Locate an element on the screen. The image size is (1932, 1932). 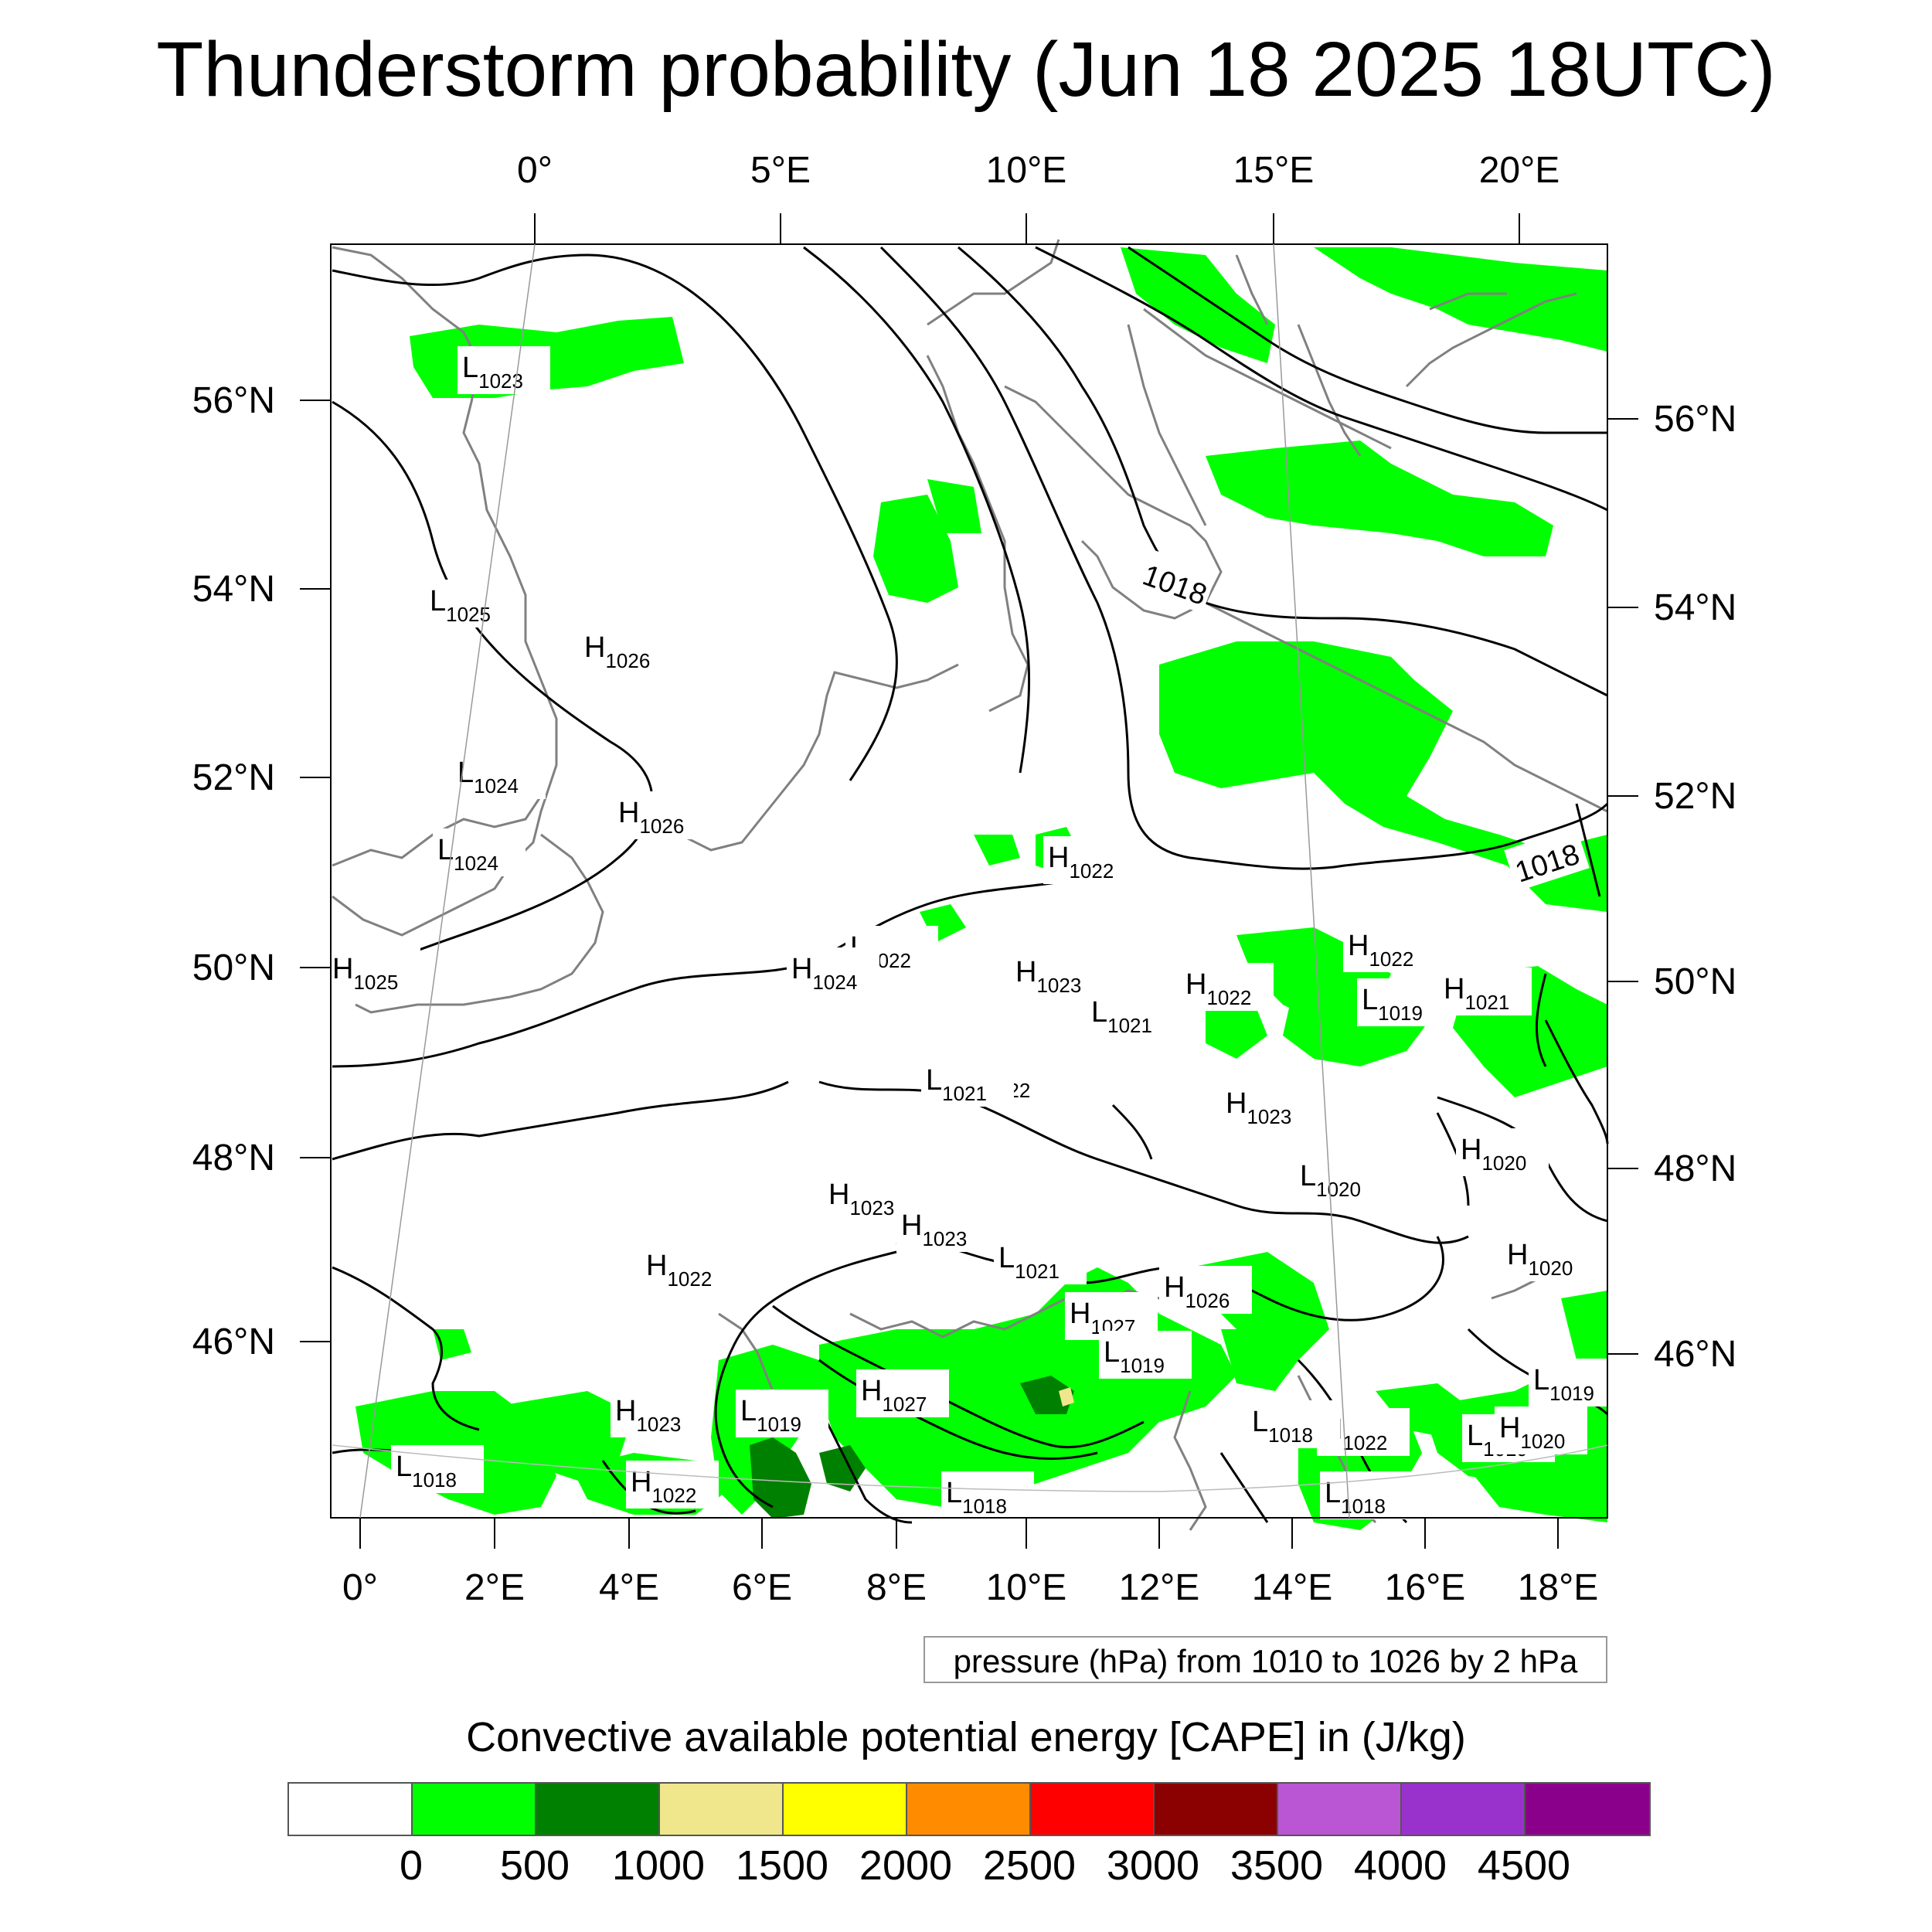
lat-left-labels: 56°N 54°N 52°N 50°N 48°N 46°N is located at coordinates (234, 871).